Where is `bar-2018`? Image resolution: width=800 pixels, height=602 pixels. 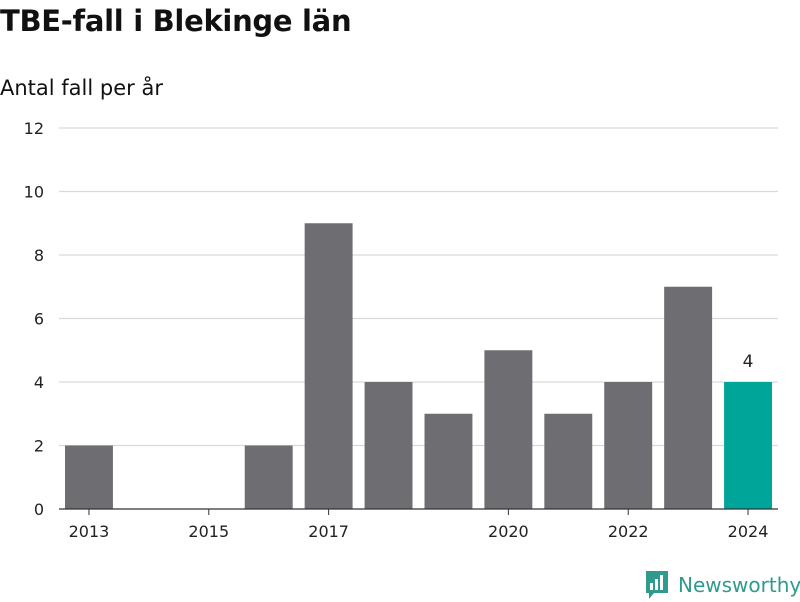
bar-2018 is located at coordinates (388, 445).